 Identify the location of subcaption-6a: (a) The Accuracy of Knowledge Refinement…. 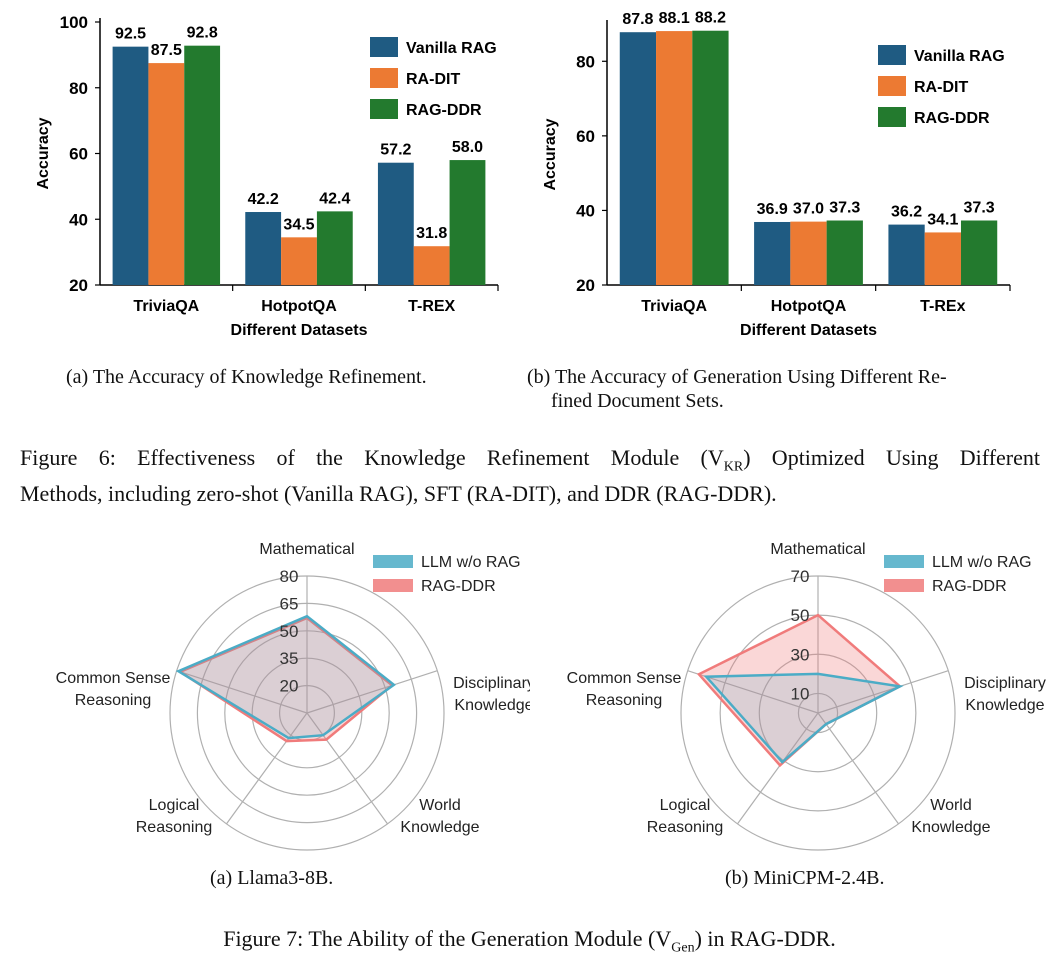
(246, 377).